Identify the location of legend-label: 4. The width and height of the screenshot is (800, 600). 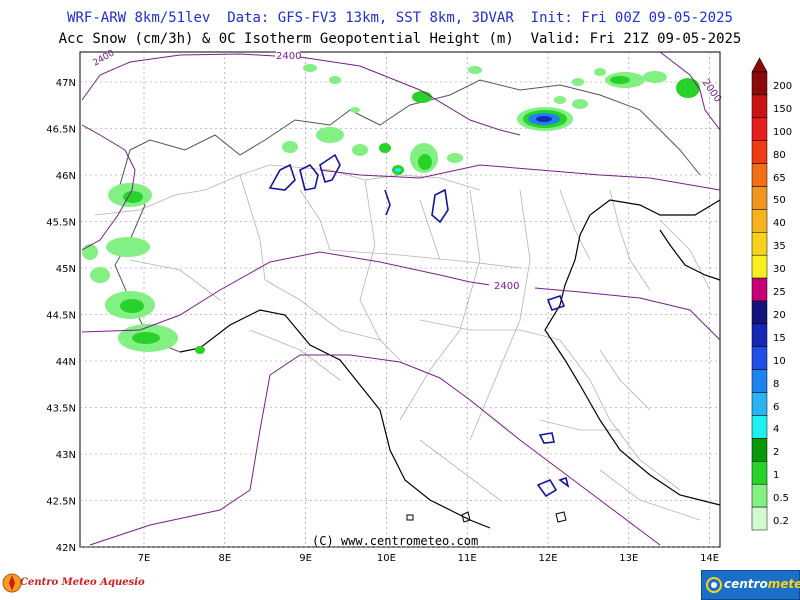
(776, 430).